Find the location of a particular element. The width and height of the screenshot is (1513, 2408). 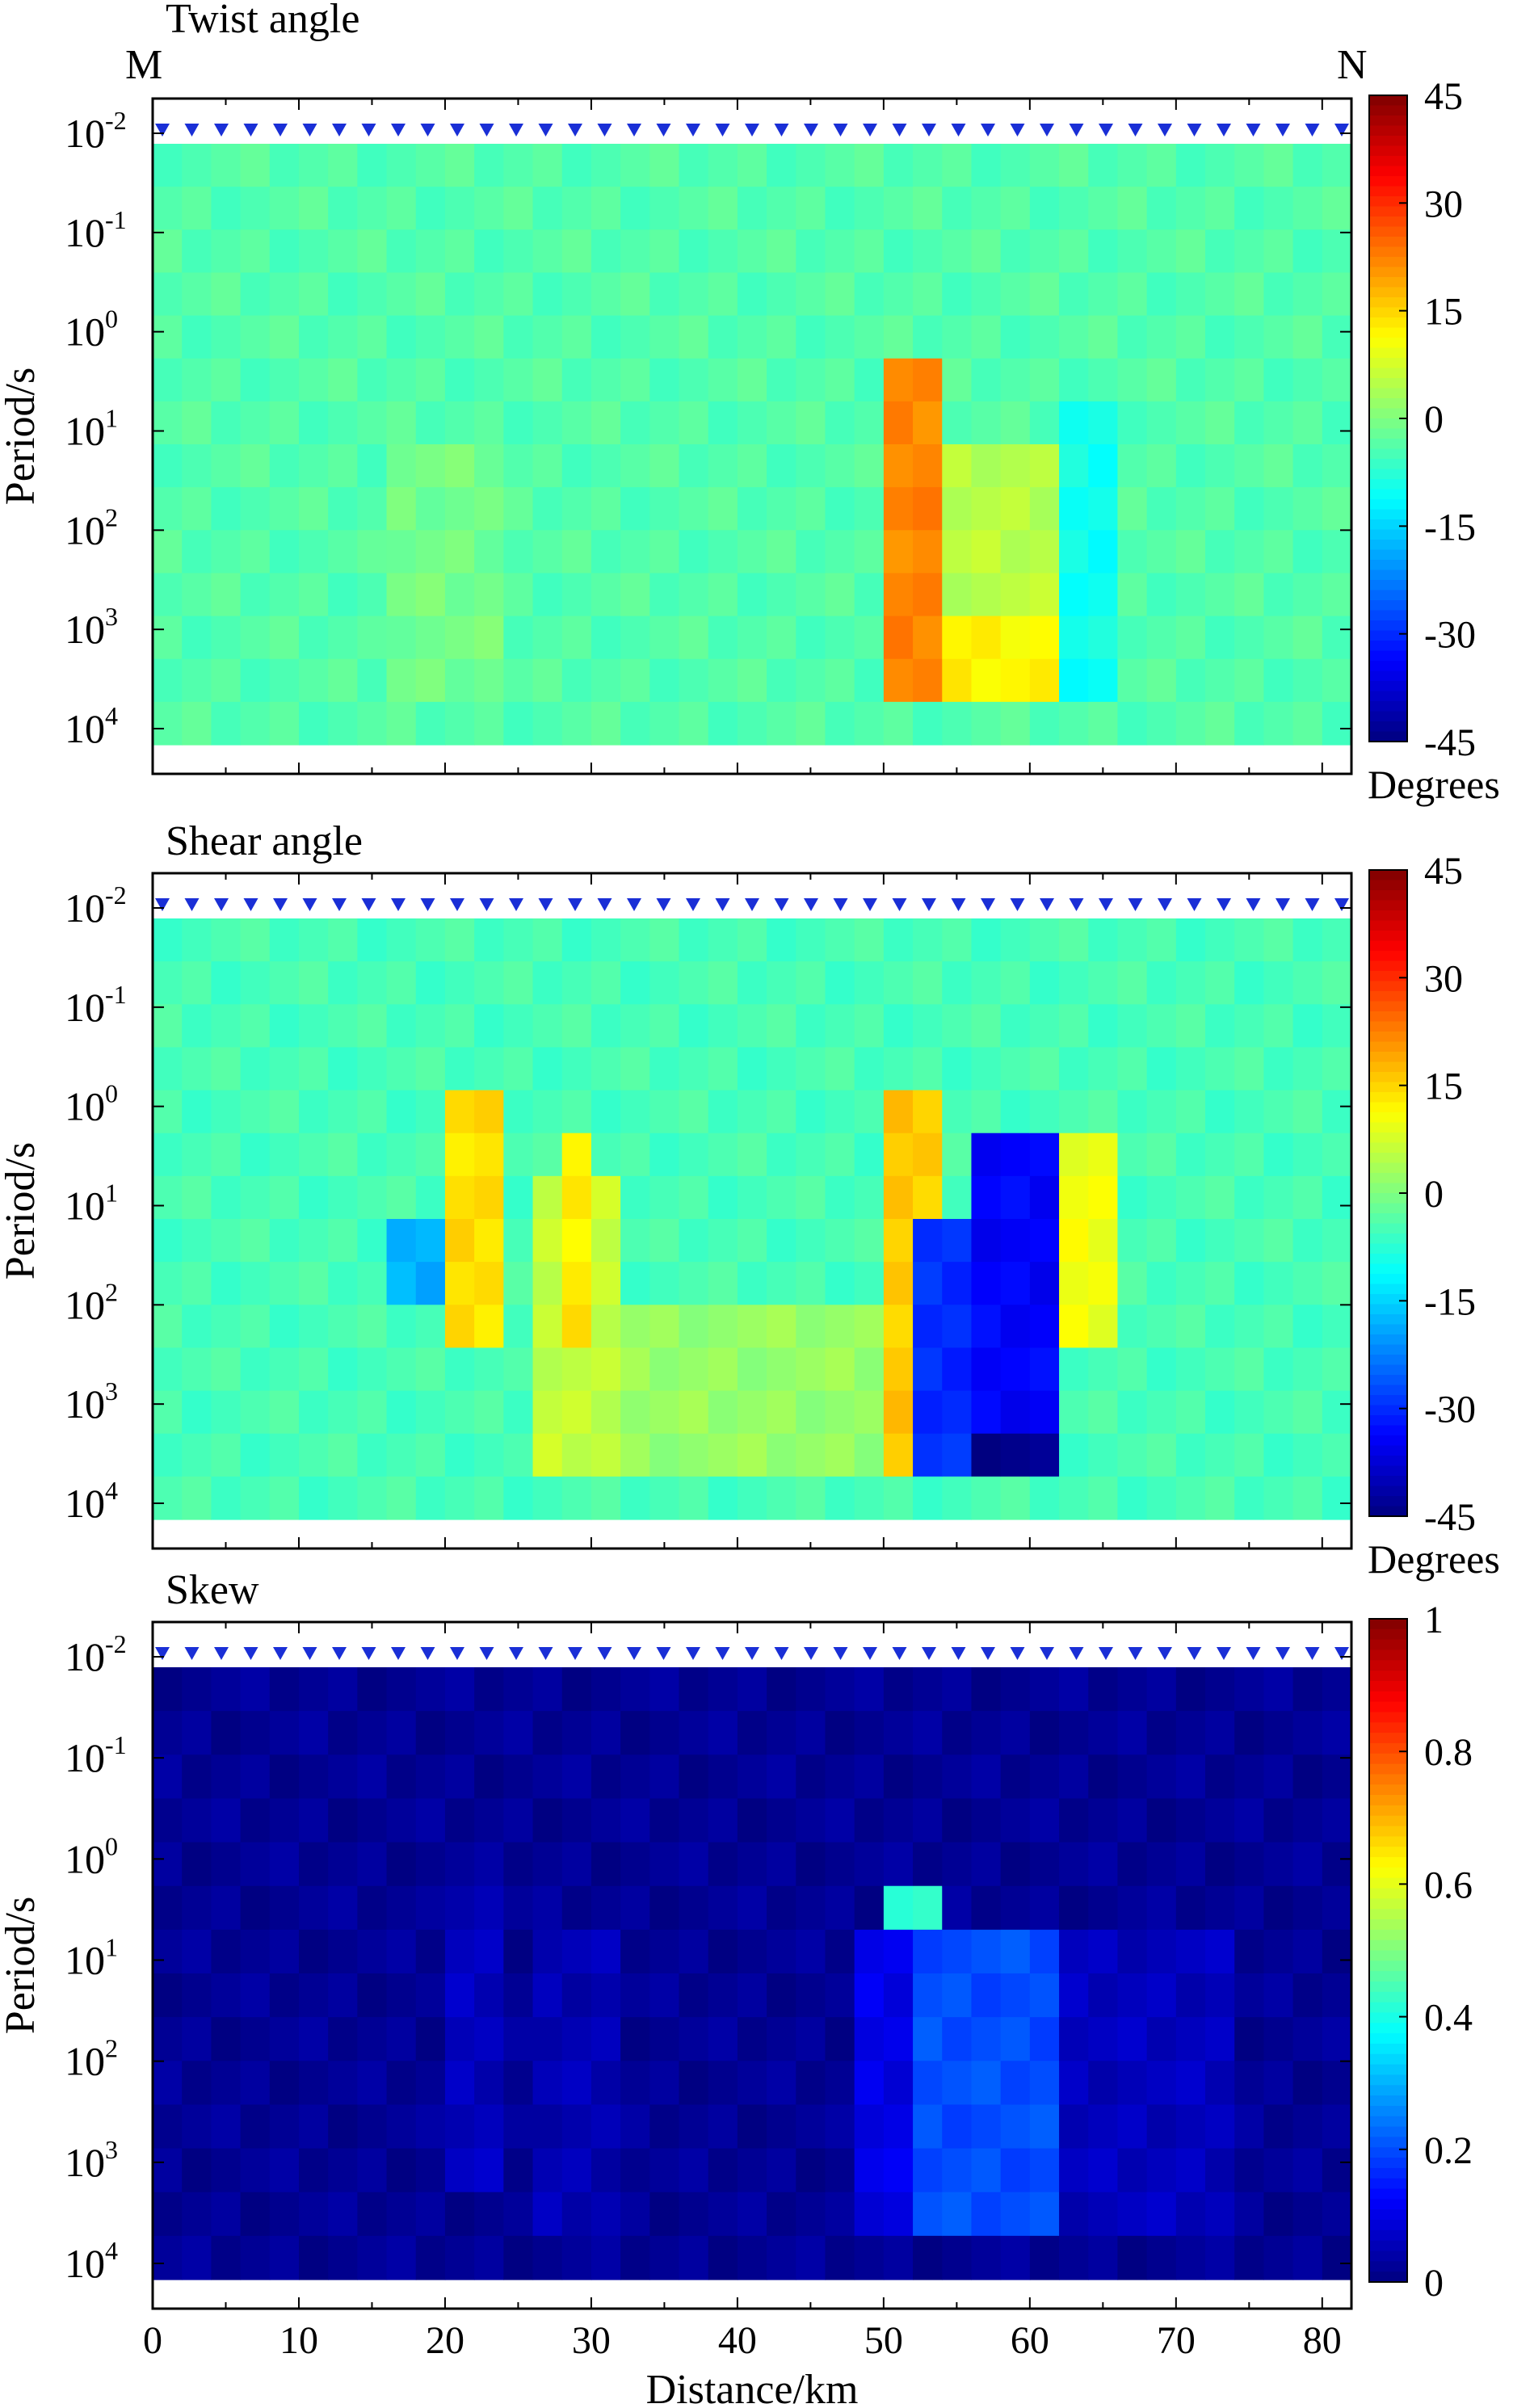

colorbar-tick-label: -15 is located at coordinates (1450, 1301).